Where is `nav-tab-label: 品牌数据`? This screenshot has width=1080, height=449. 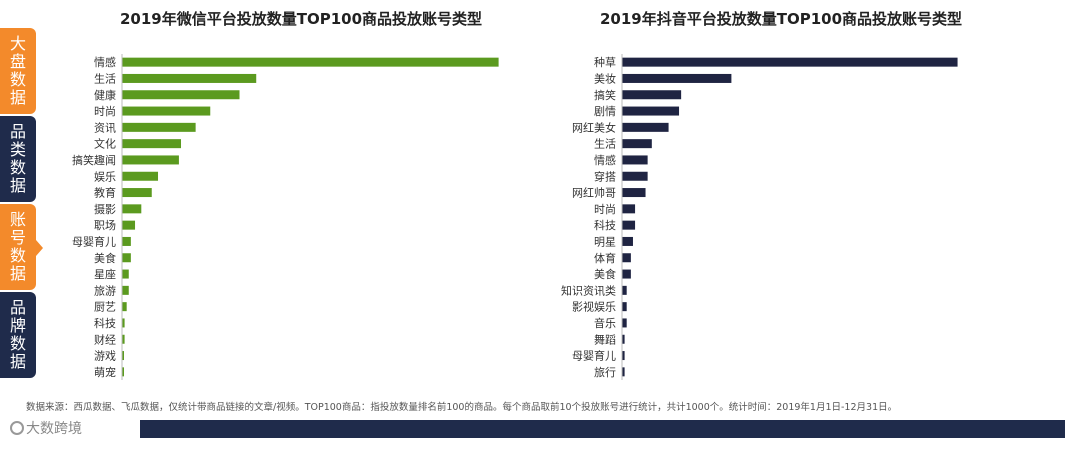
nav-tab-label: 品牌数据 is located at coordinates (17, 334).